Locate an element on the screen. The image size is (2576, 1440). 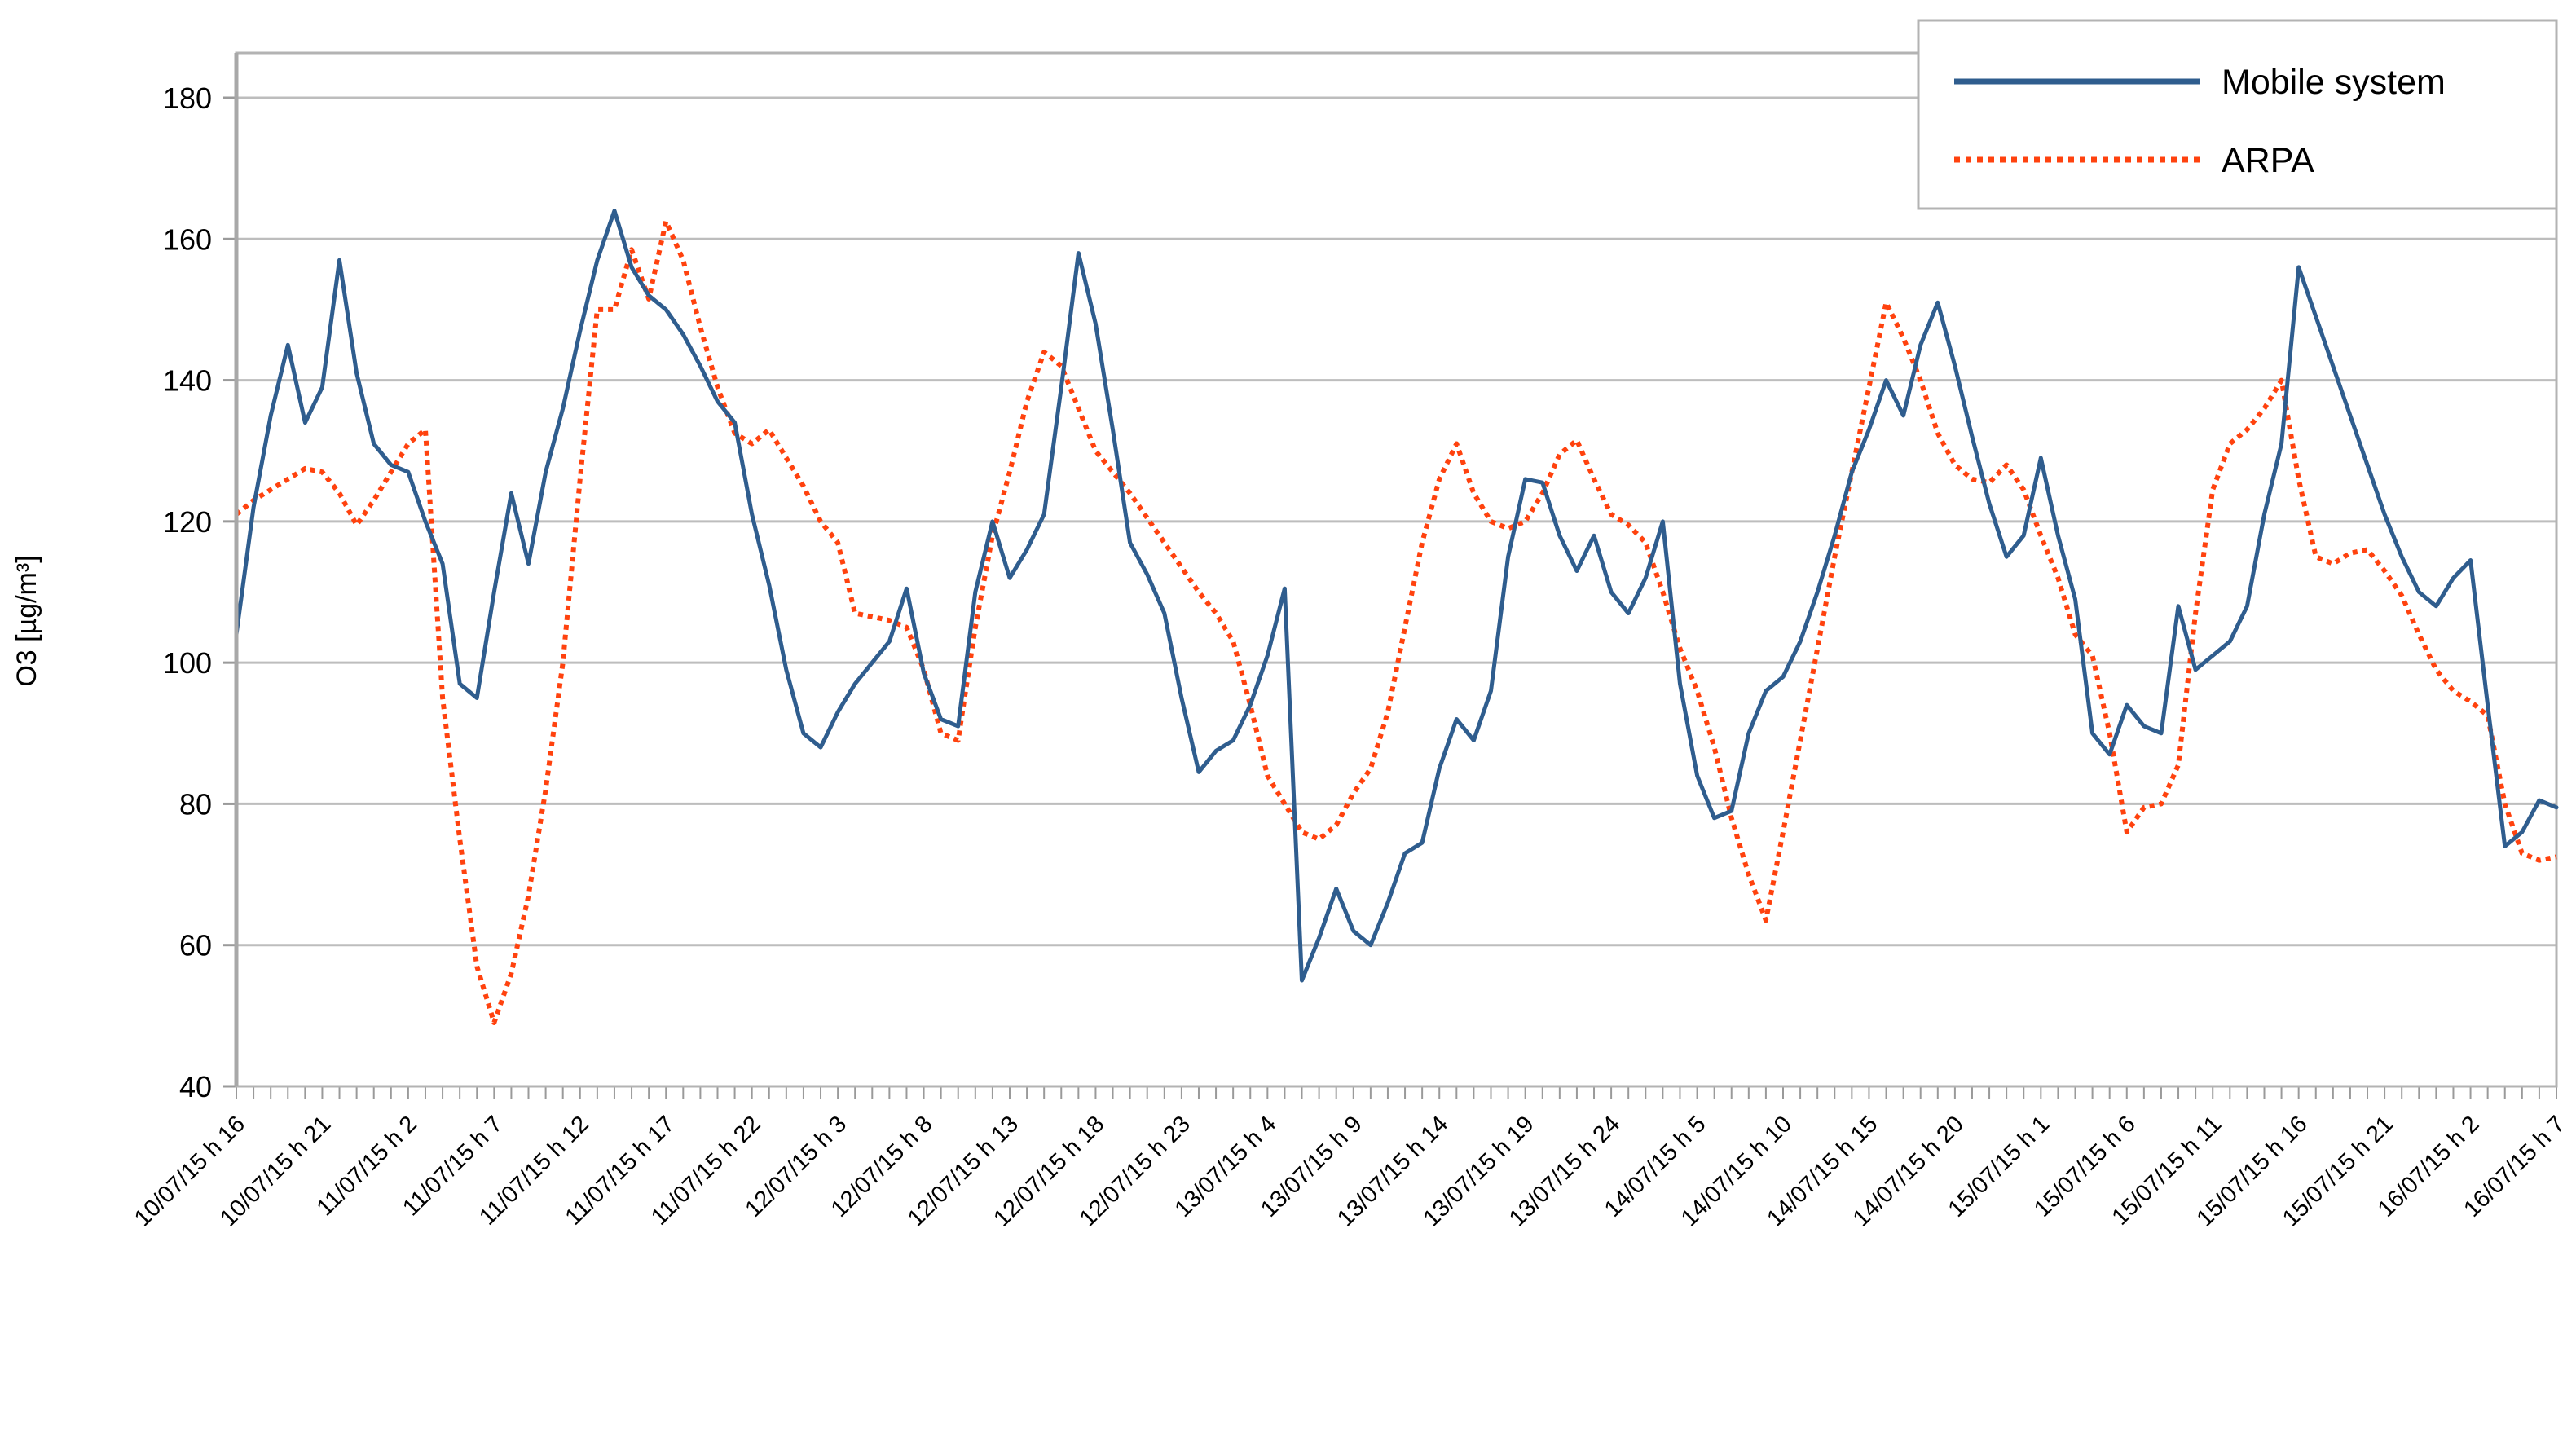
legend: Mobile system ARPA is located at coordinates (2237, 114).